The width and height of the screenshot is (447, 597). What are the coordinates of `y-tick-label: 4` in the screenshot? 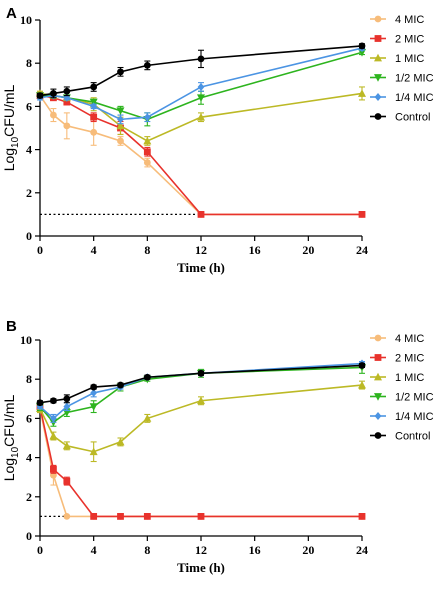 It's located at (29, 458).